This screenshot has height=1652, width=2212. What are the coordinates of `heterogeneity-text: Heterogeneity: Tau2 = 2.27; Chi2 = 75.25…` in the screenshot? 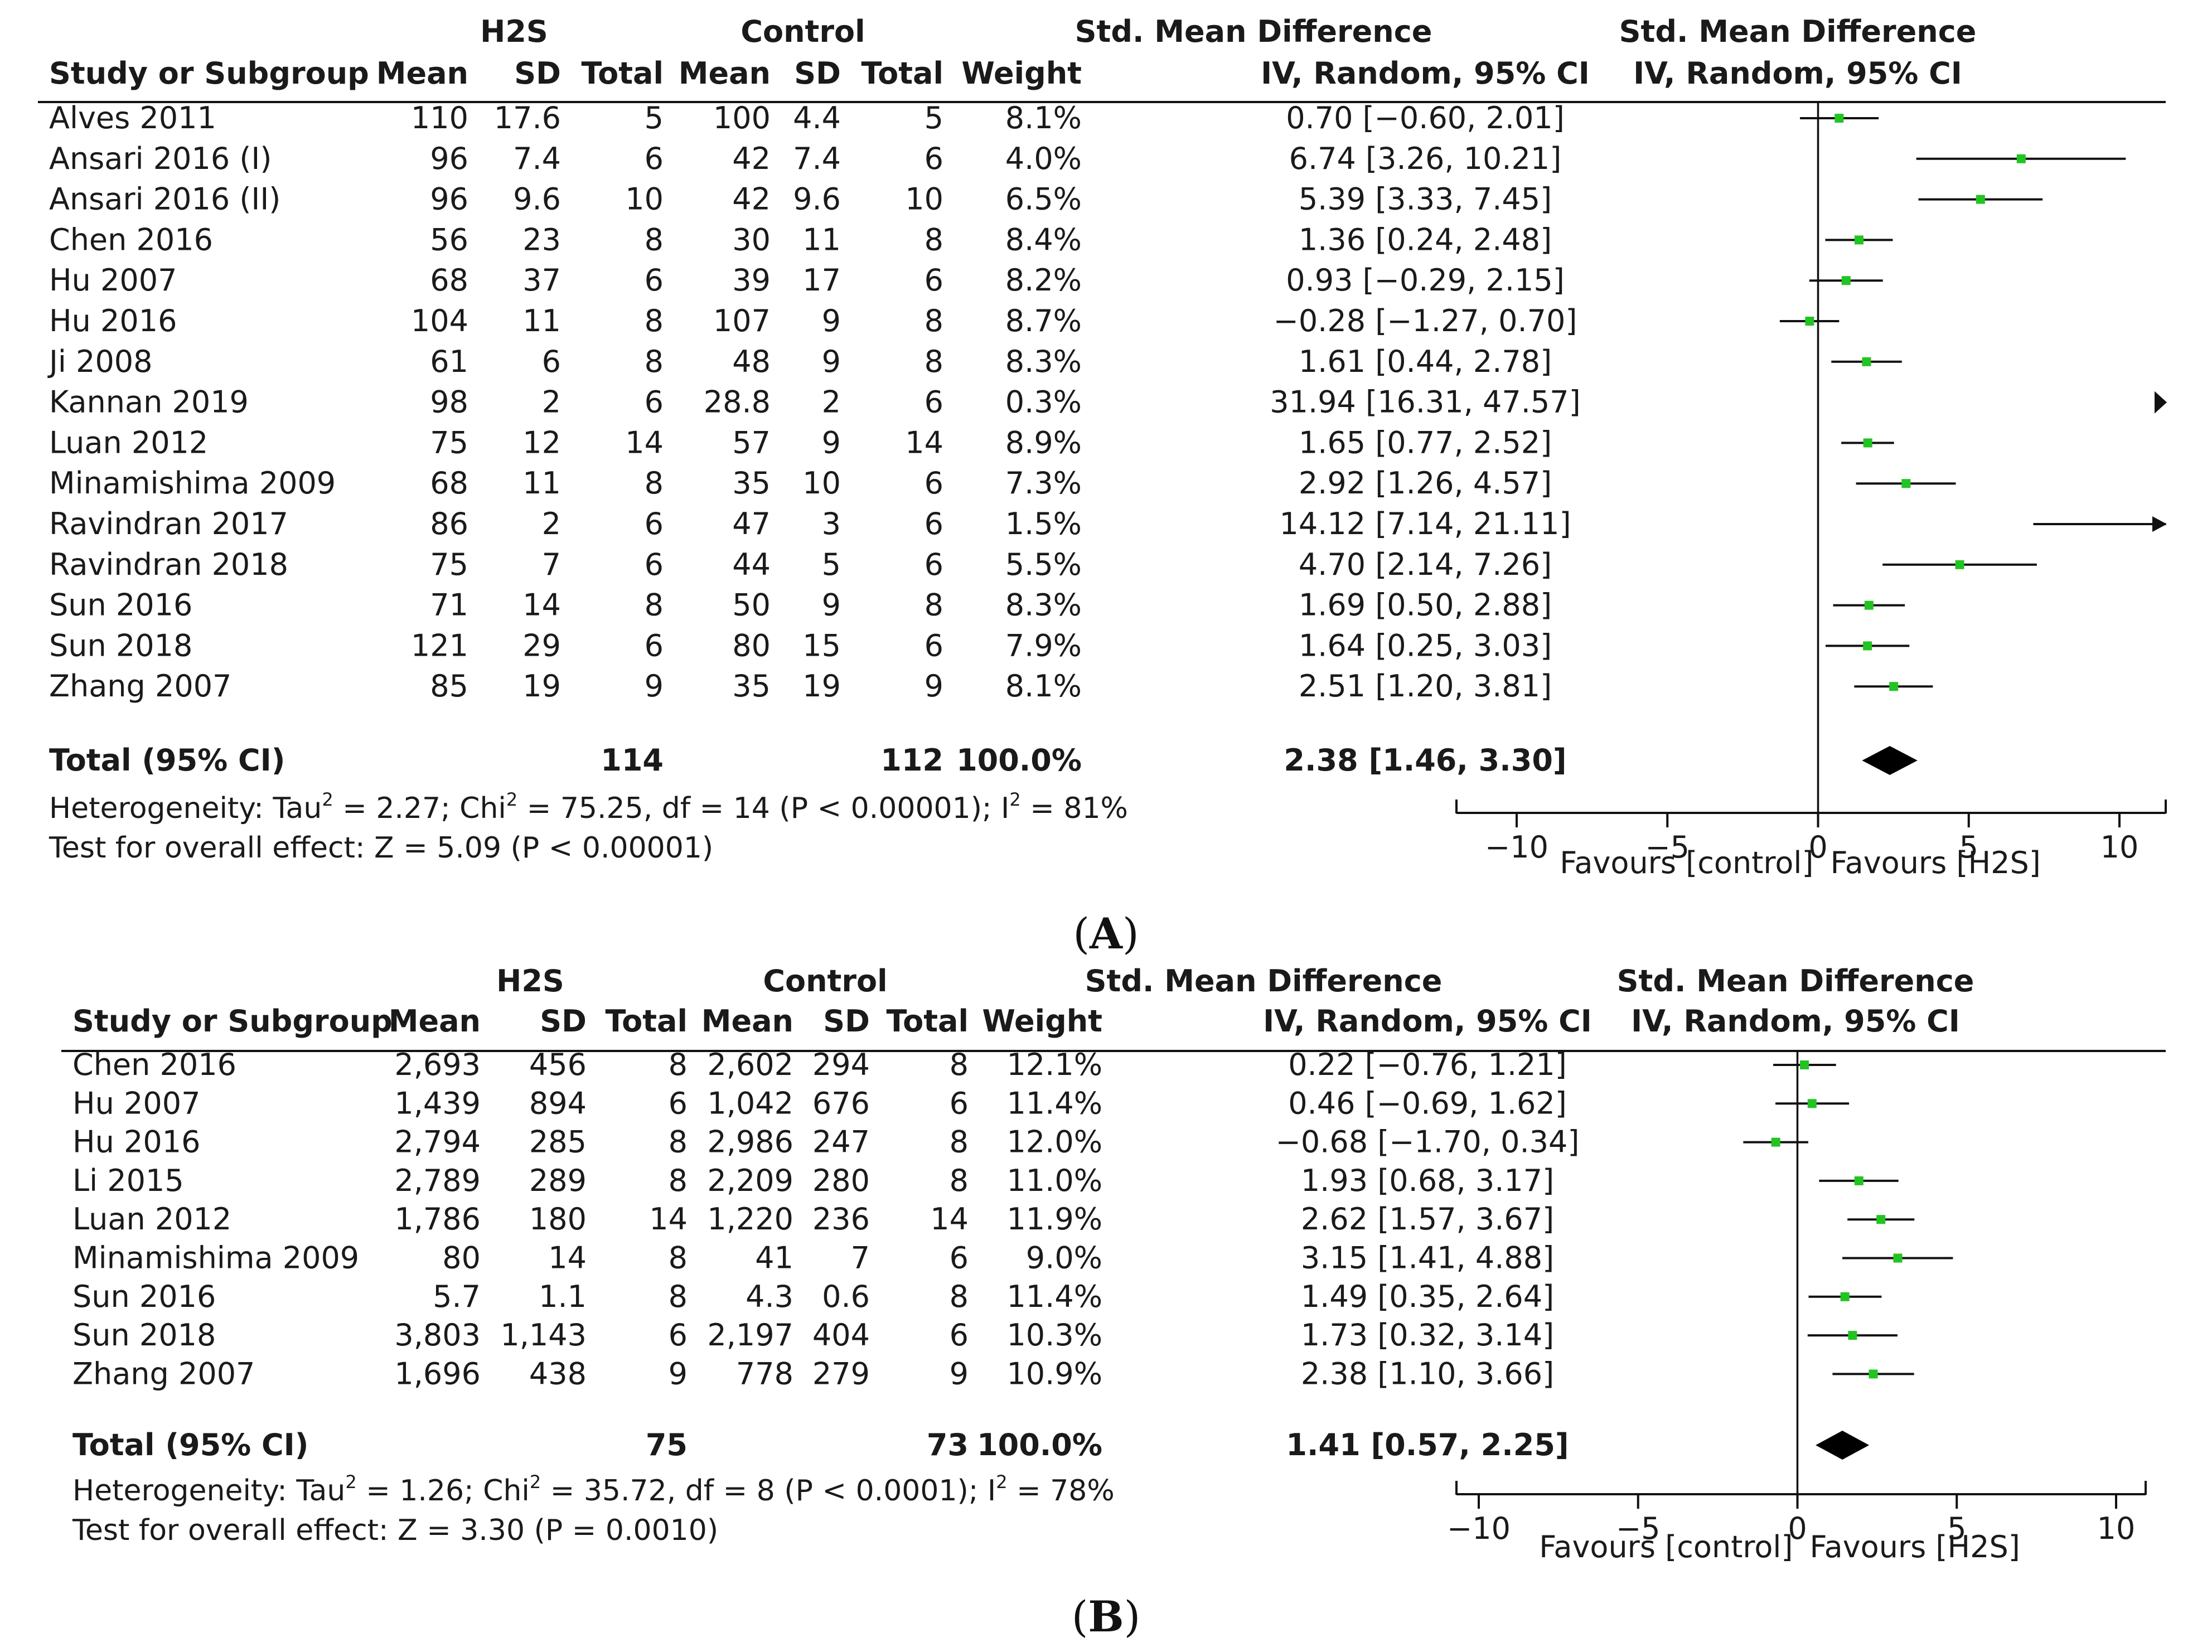 It's located at (588, 807).